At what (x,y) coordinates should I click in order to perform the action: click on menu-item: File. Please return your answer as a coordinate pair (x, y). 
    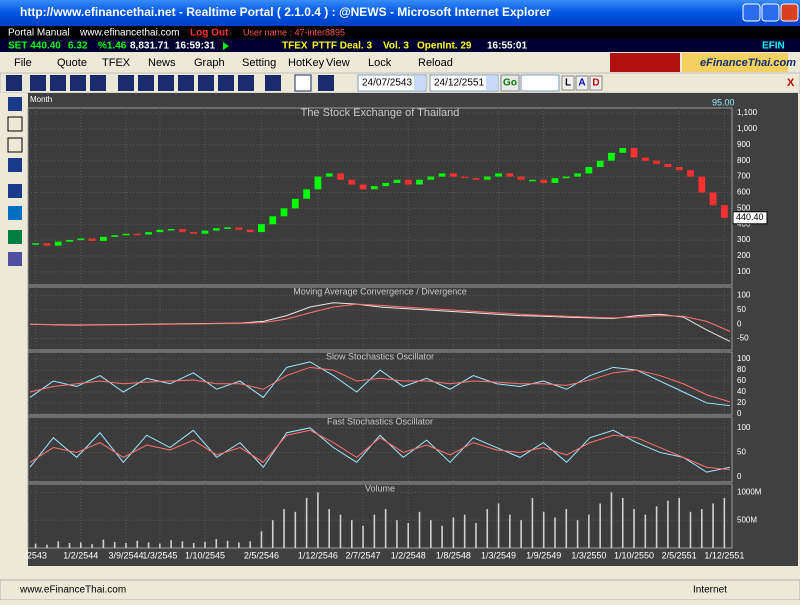
    Looking at the image, I should click on (23, 63).